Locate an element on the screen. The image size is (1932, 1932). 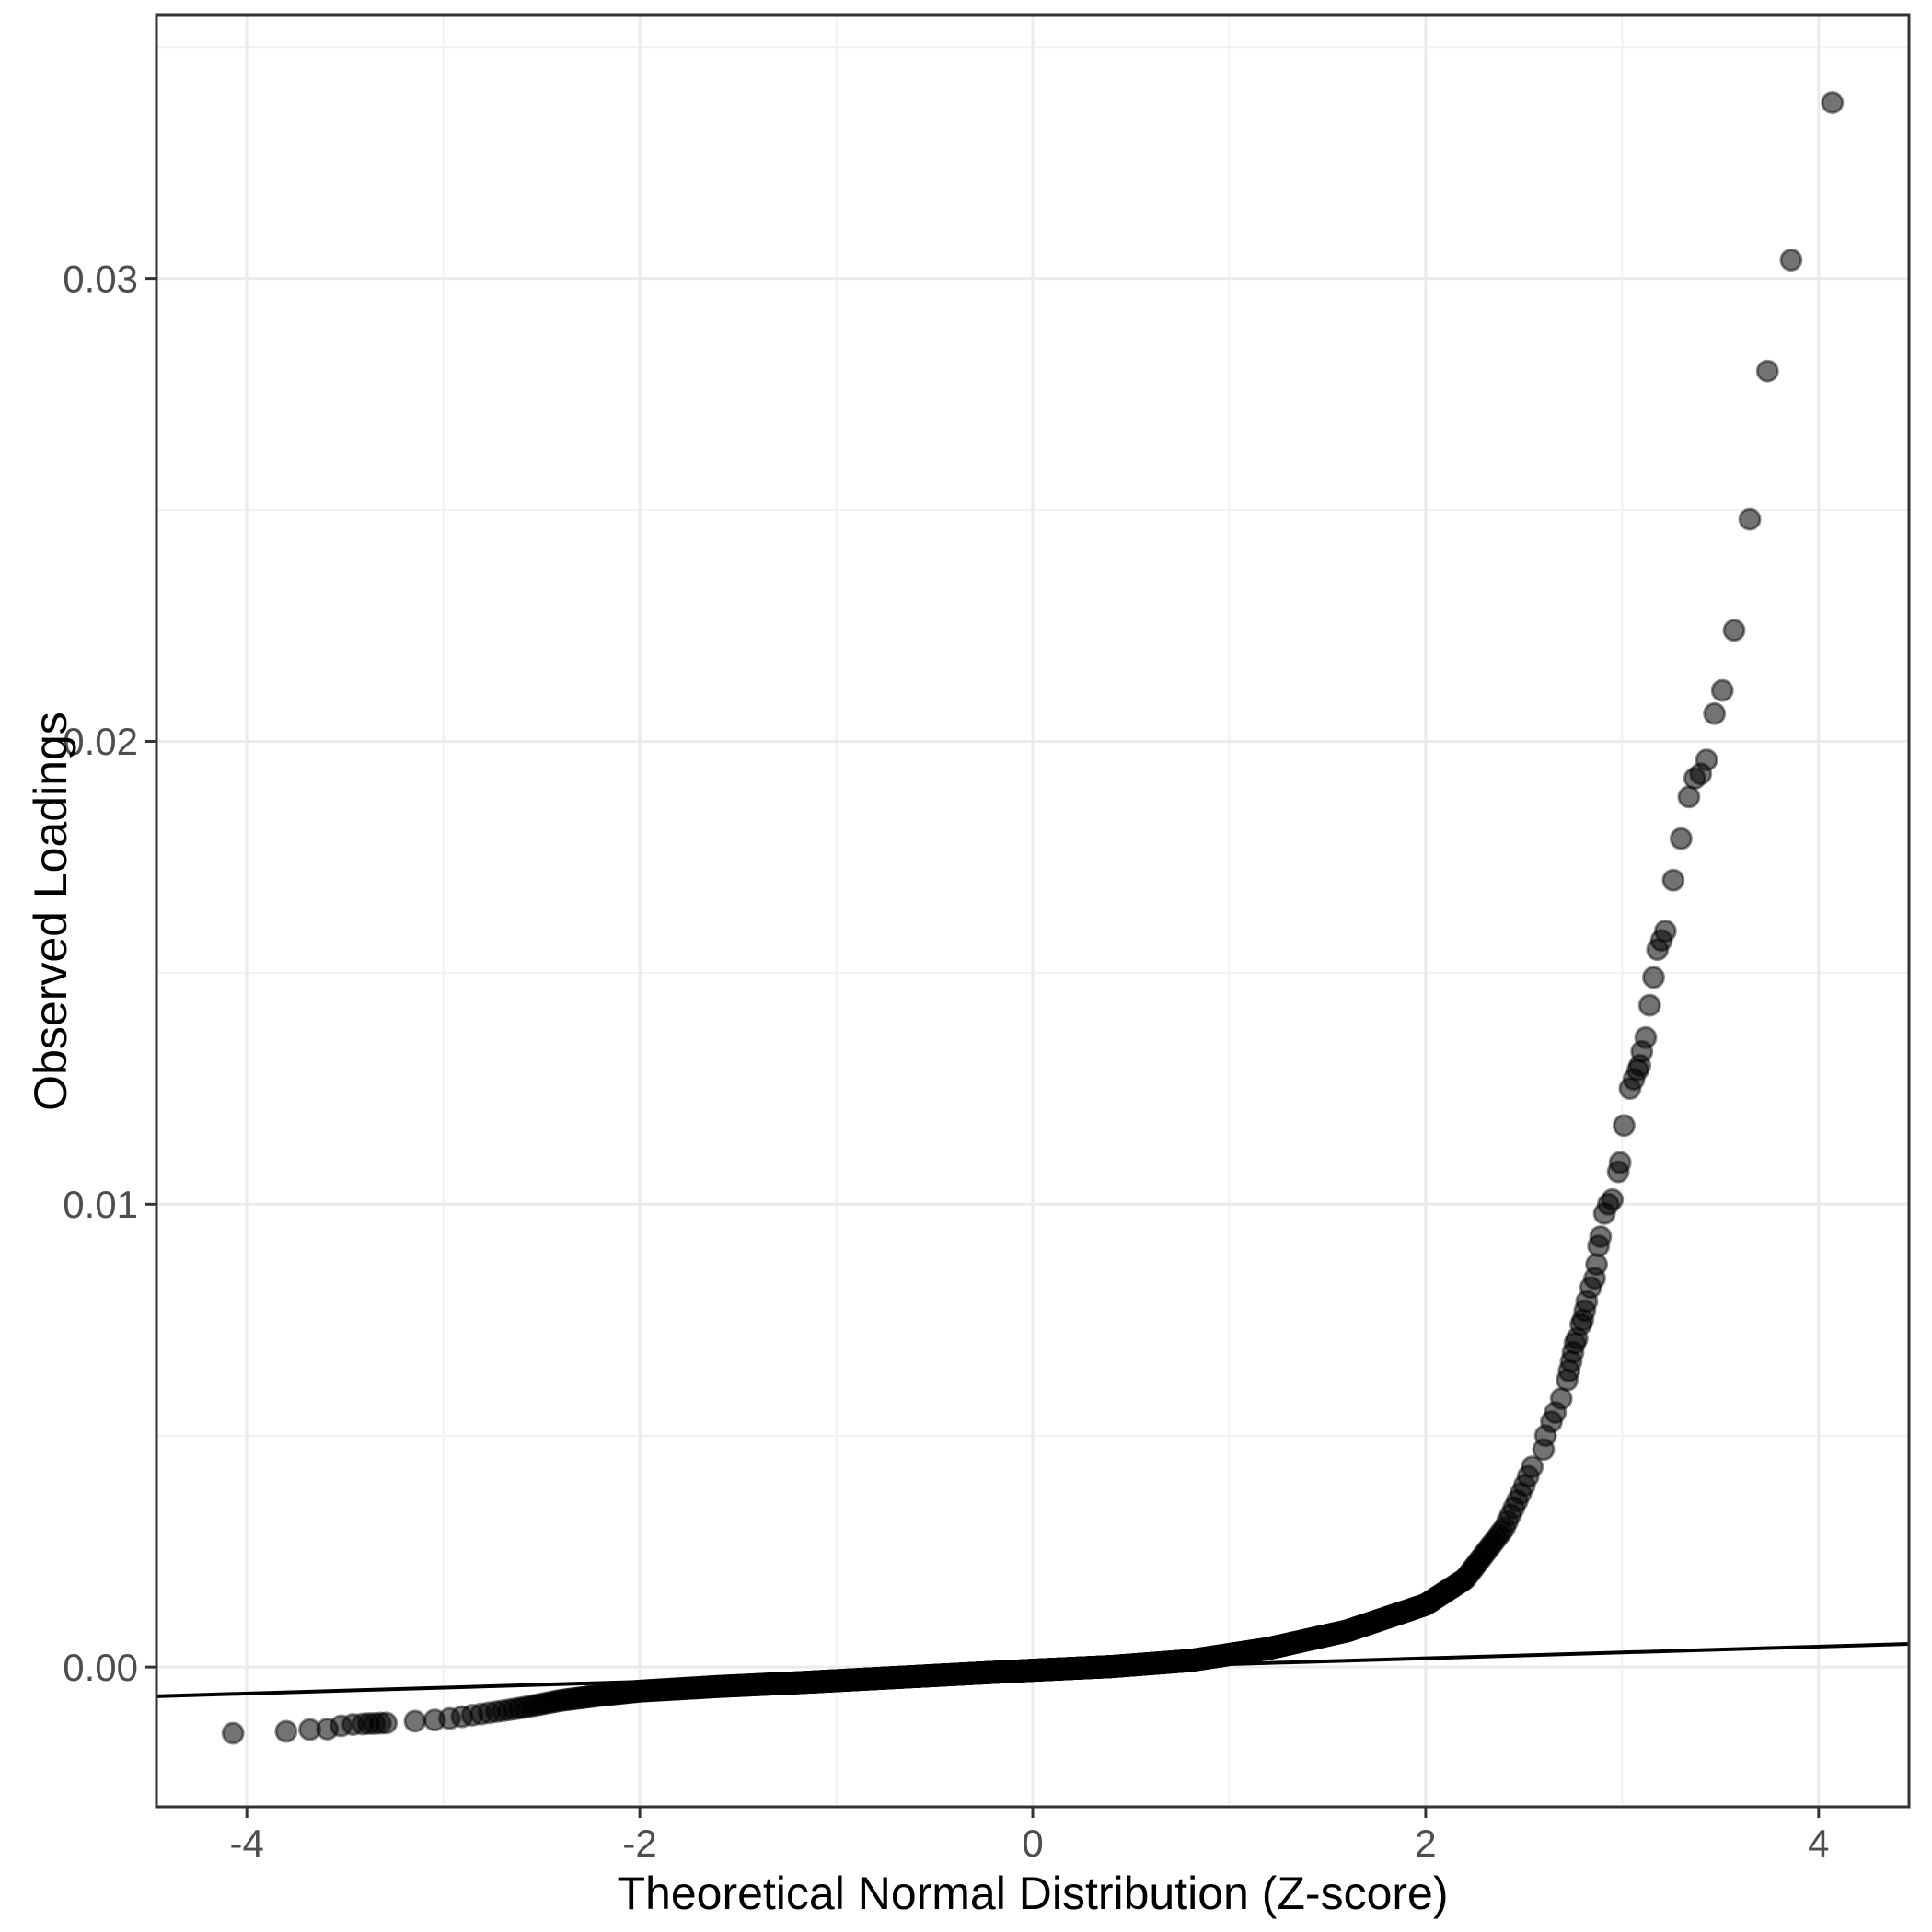
x-tick-label: -4 is located at coordinates (247, 1844).